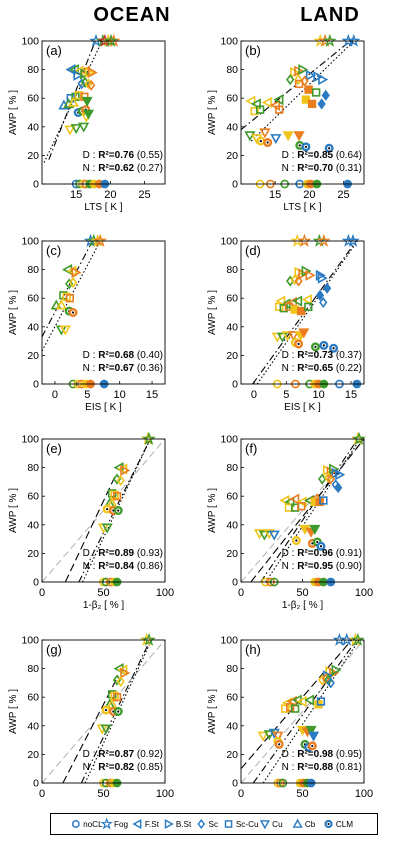  I want to click on stat-paren: (0.92), so click(148, 754).